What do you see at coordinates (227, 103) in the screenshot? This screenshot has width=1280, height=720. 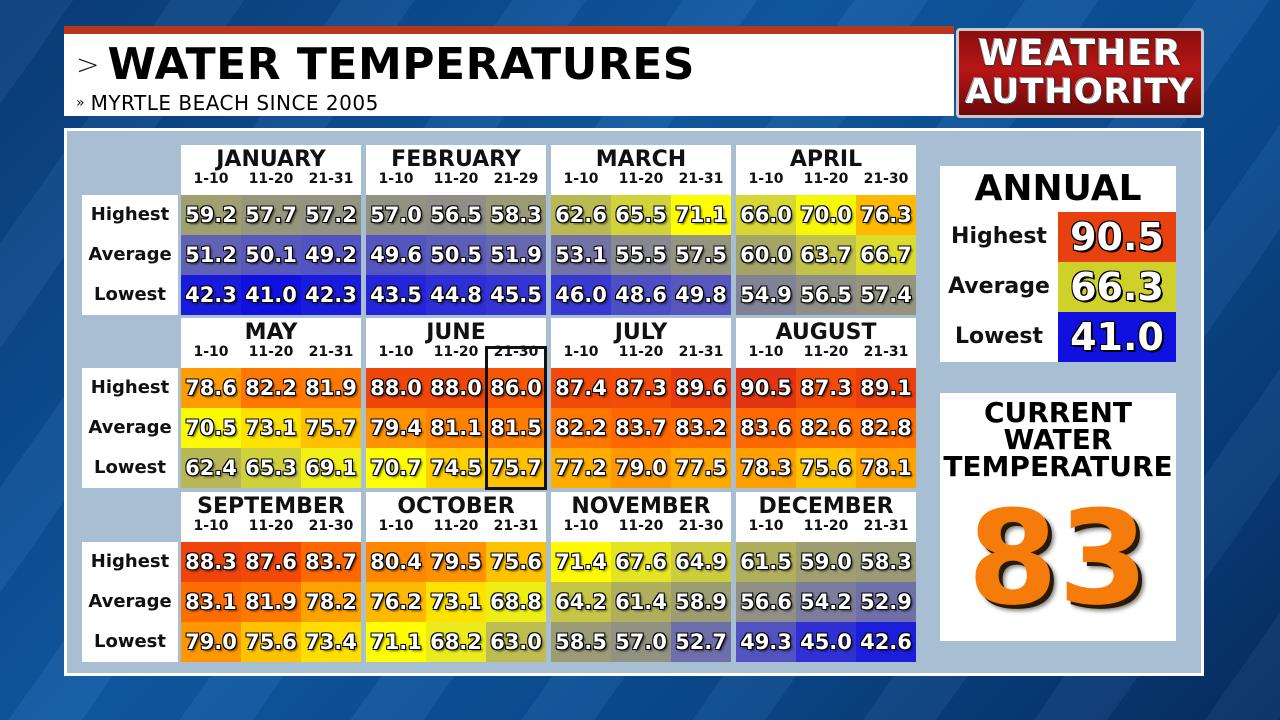 I see `subtitle-row: » MYRTLE BEACH SINCE 2005` at bounding box center [227, 103].